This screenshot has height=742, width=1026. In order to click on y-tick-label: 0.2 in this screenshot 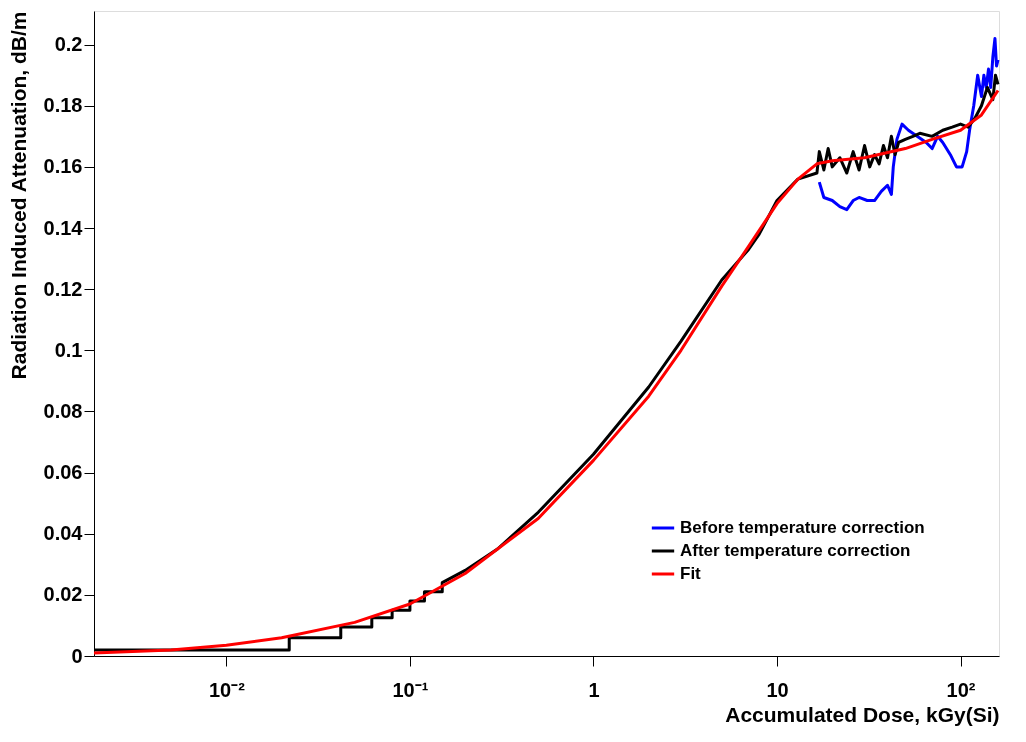, I will do `click(68, 44)`.